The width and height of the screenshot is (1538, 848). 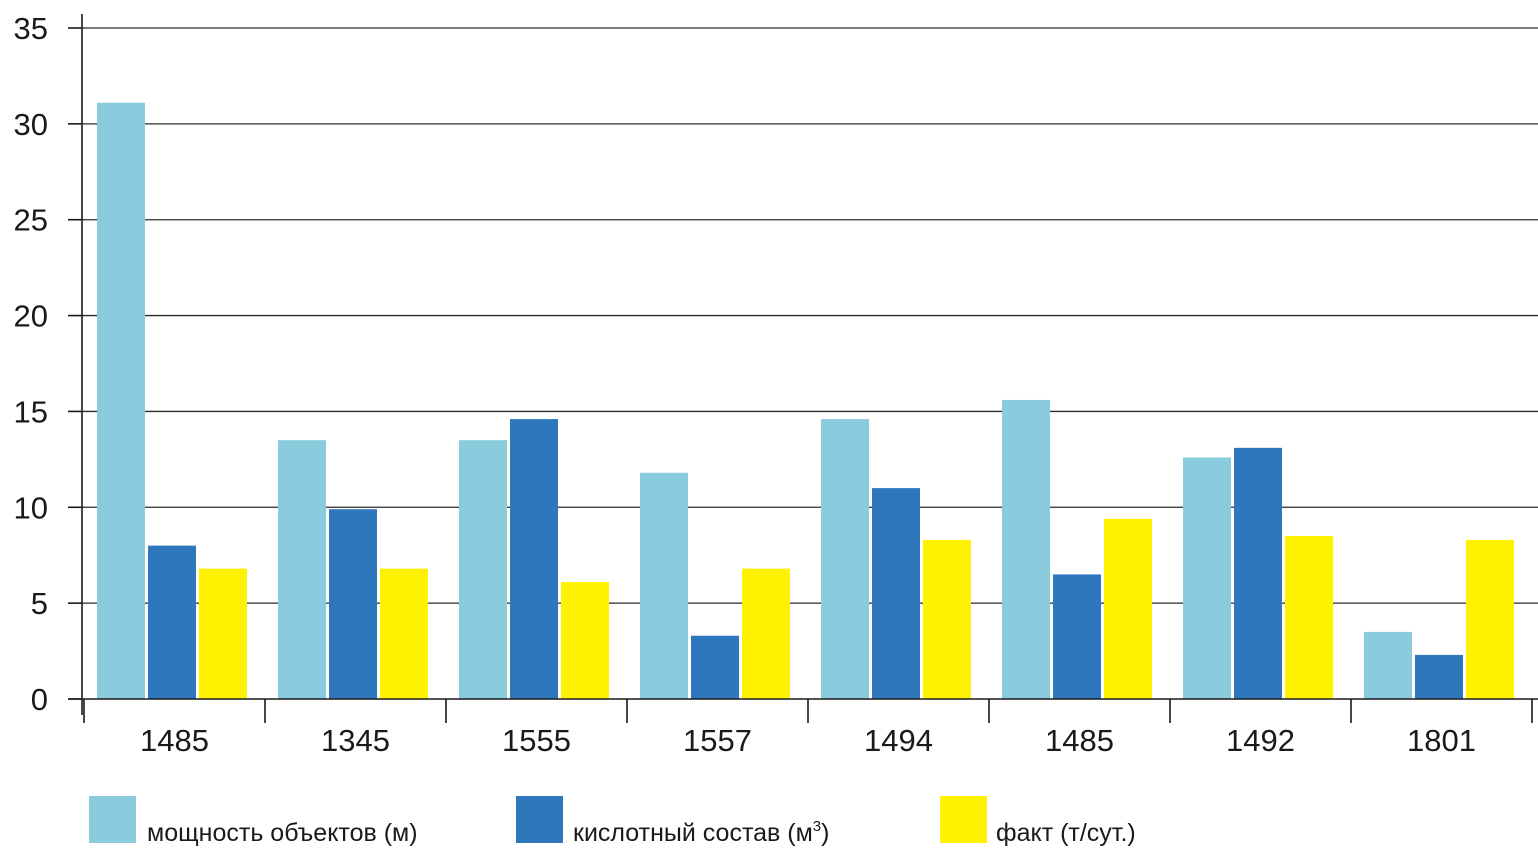 I want to click on y-tick-label-30: 30, so click(x=31, y=124).